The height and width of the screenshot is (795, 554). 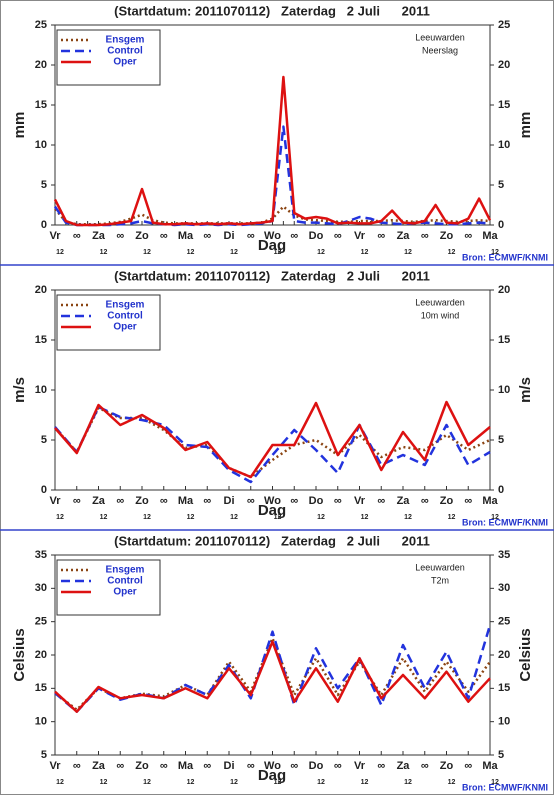 What do you see at coordinates (525, 390) in the screenshot?
I see `y2-axis-label: m/s` at bounding box center [525, 390].